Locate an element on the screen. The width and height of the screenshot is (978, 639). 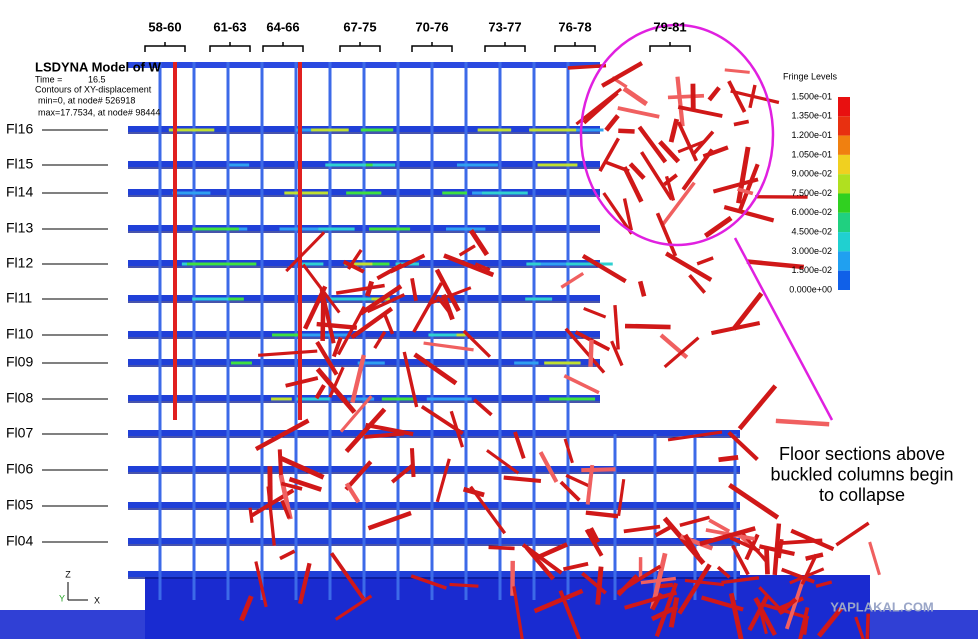
column-label: 79-81 is located at coordinates (669, 26).